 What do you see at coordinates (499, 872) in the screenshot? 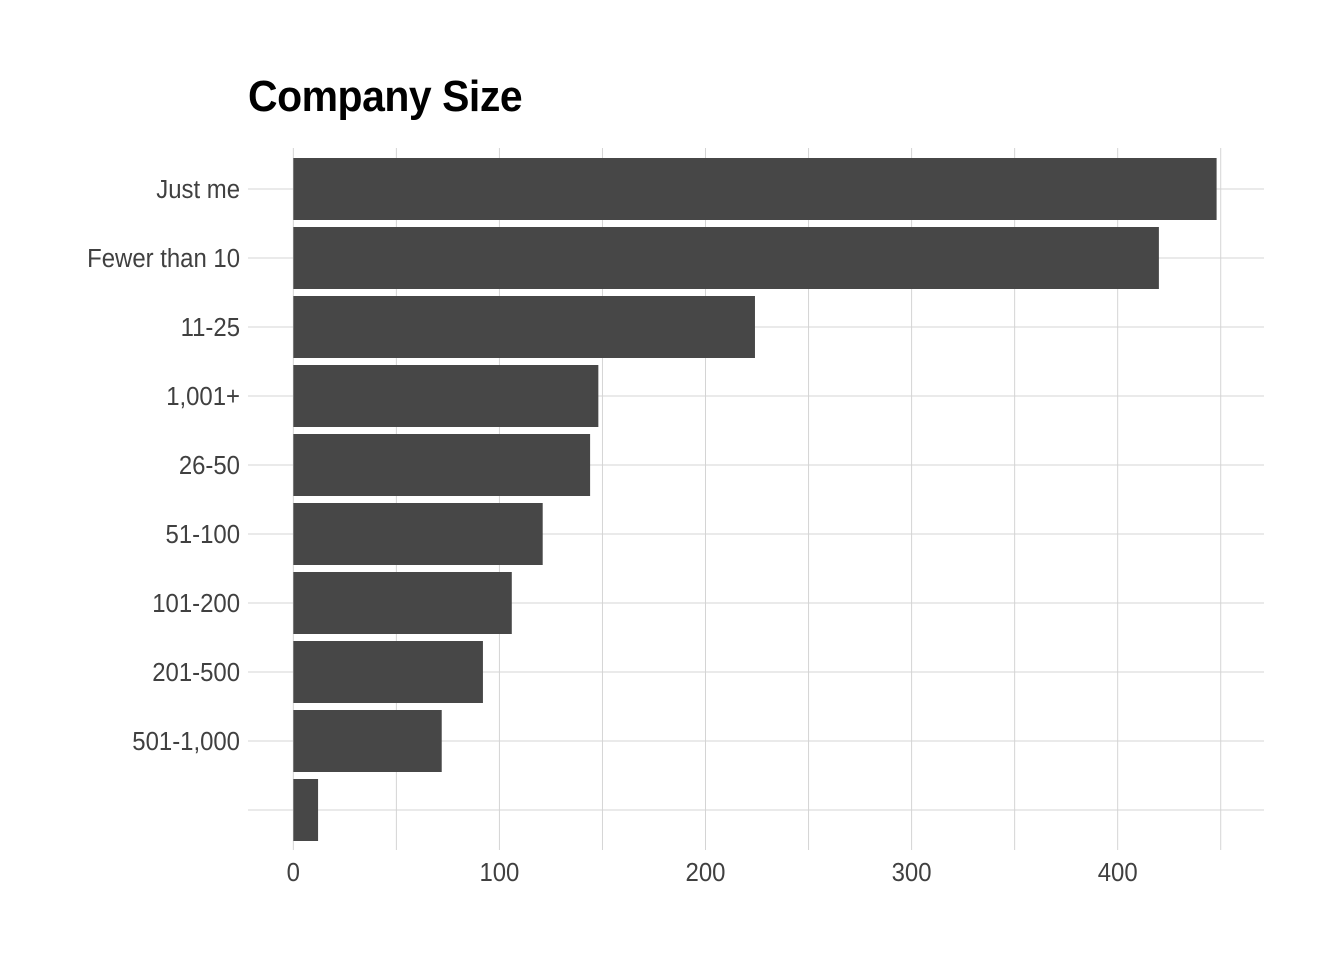
I see `x-tick-label: 100` at bounding box center [499, 872].